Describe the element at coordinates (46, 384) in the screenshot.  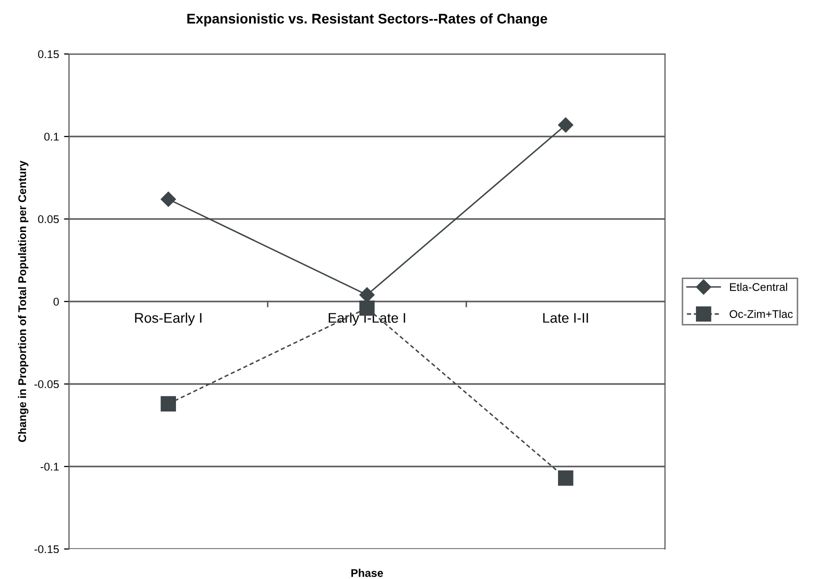
I see `y-tick-label: -0.05` at that location.